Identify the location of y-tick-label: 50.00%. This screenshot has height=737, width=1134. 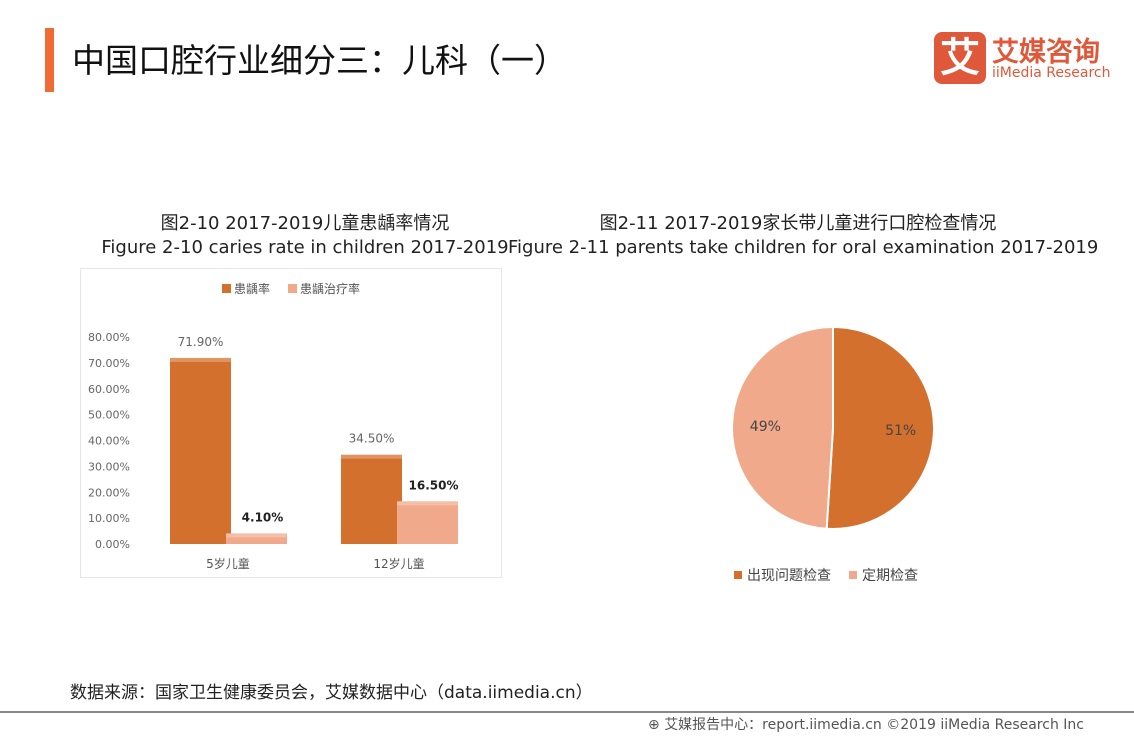
(109, 415).